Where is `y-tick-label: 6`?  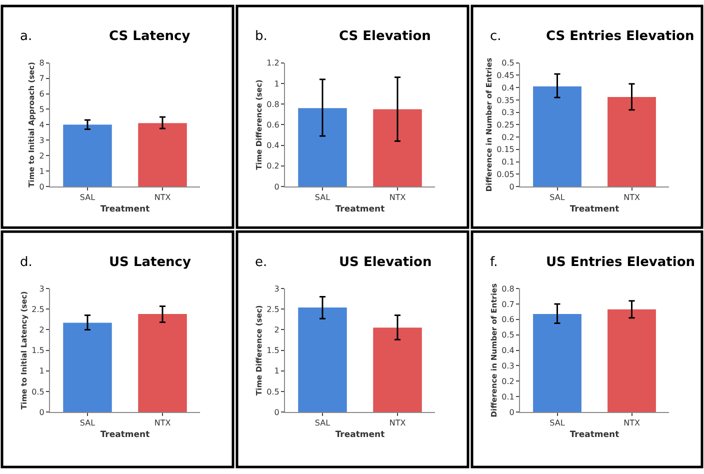
y-tick-label: 6 is located at coordinates (41, 94).